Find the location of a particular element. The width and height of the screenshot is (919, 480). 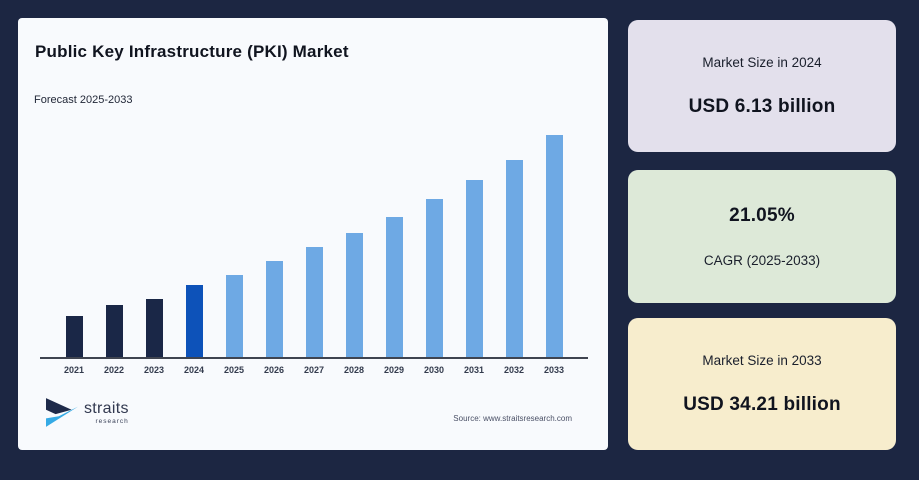

x-tick-2033: 2033 is located at coordinates (554, 370).